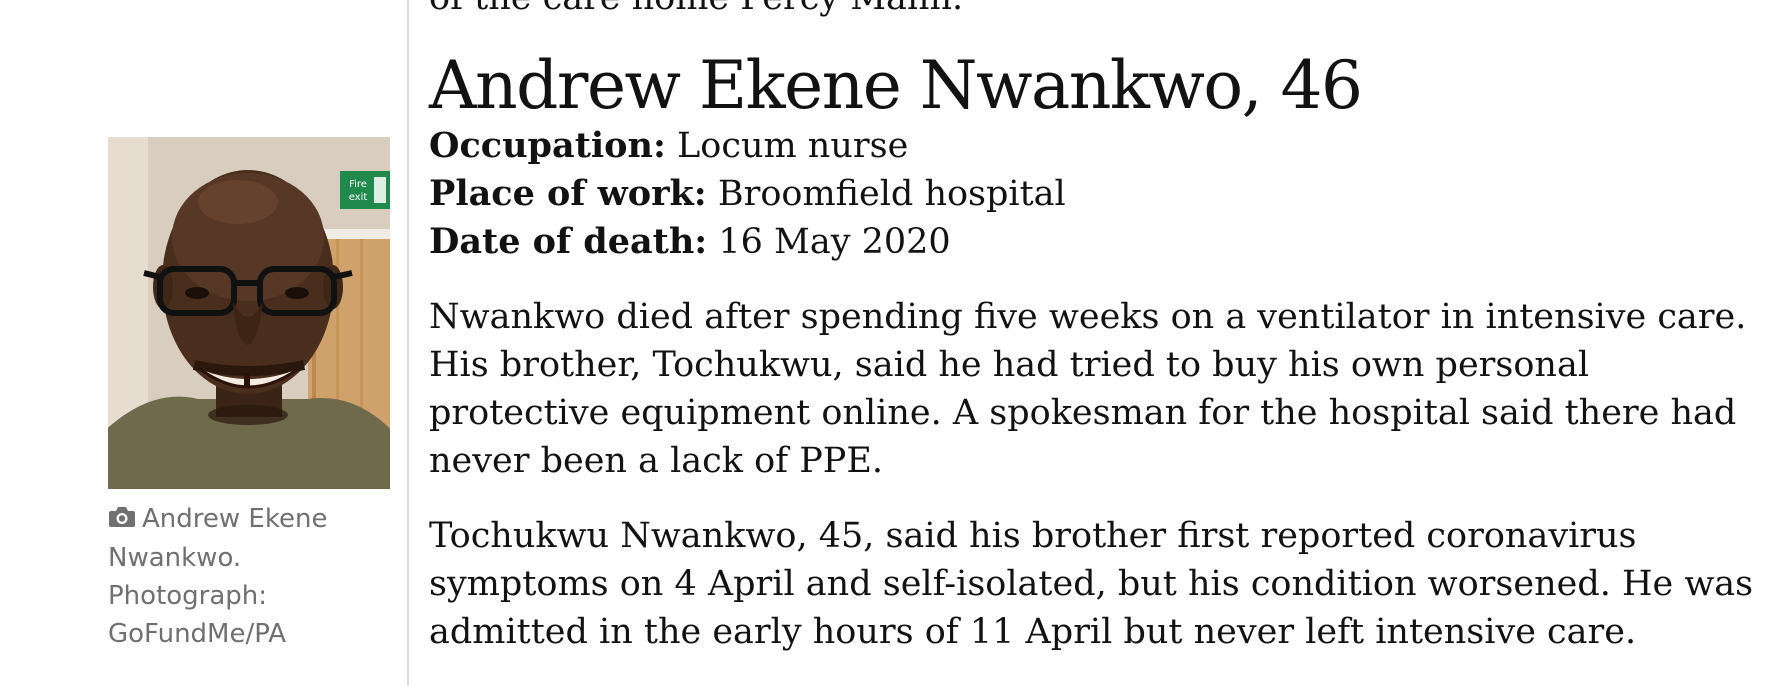  What do you see at coordinates (358, 184) in the screenshot?
I see `svg-text: Fire` at bounding box center [358, 184].